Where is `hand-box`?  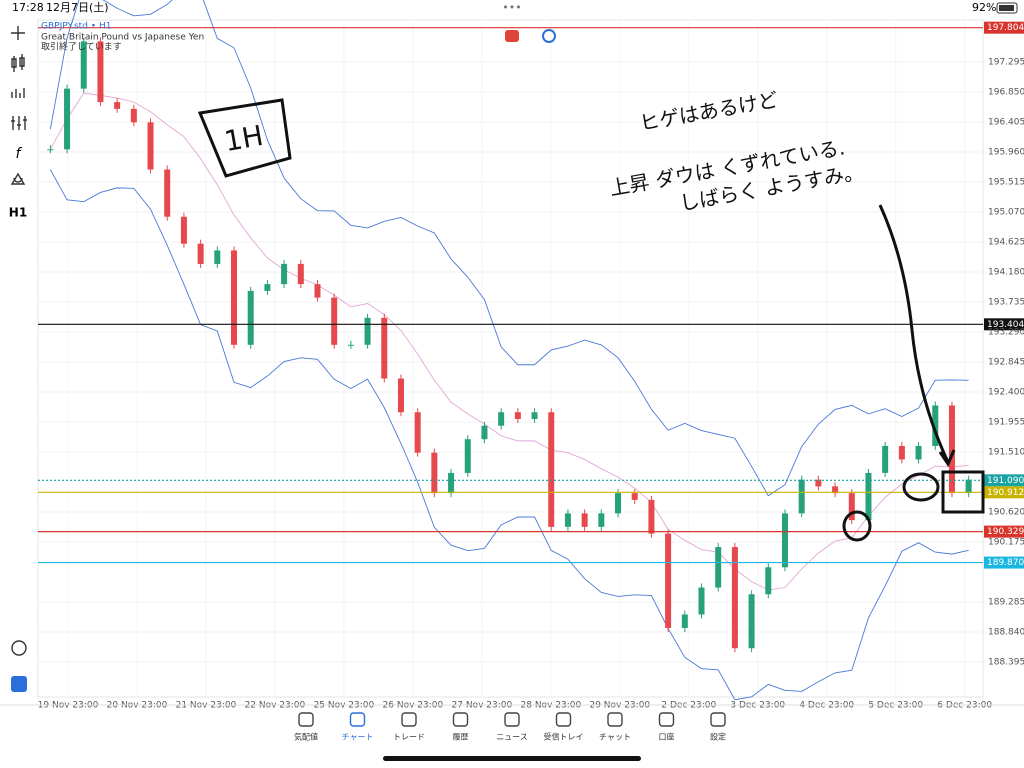 hand-box is located at coordinates (244, 138).